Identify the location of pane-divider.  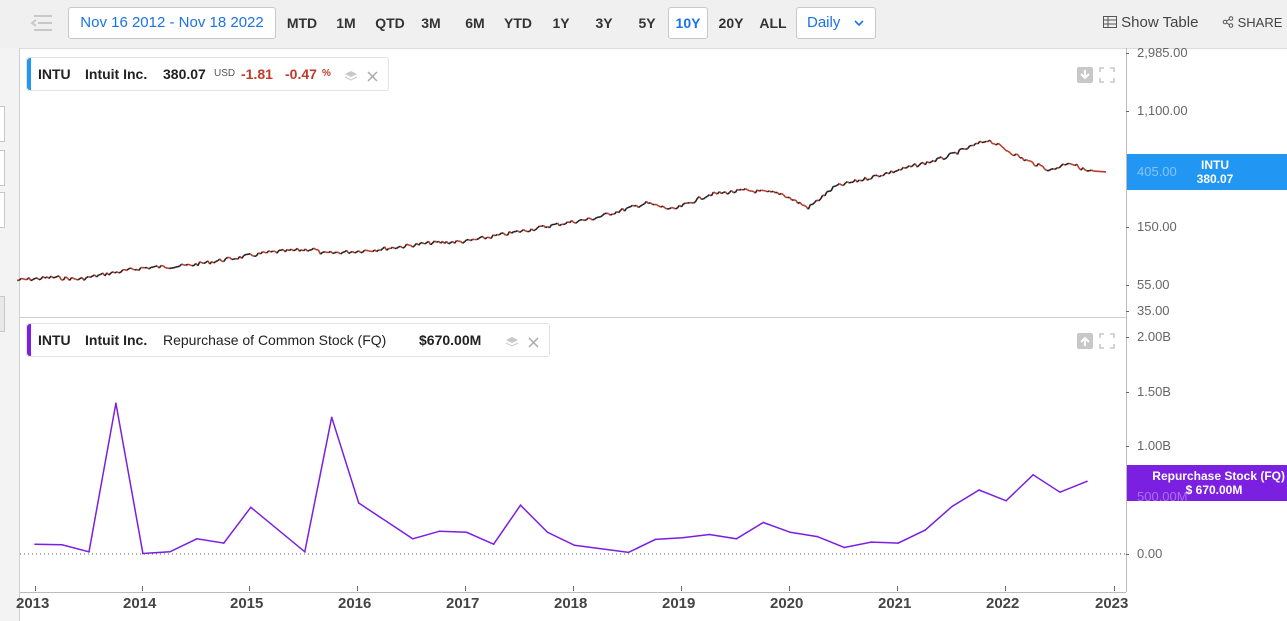
(573, 317).